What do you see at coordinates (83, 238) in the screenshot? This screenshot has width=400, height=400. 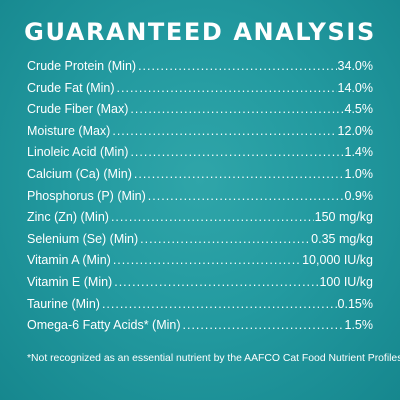 I see `row-label: Selenium (Se) (Min)` at bounding box center [83, 238].